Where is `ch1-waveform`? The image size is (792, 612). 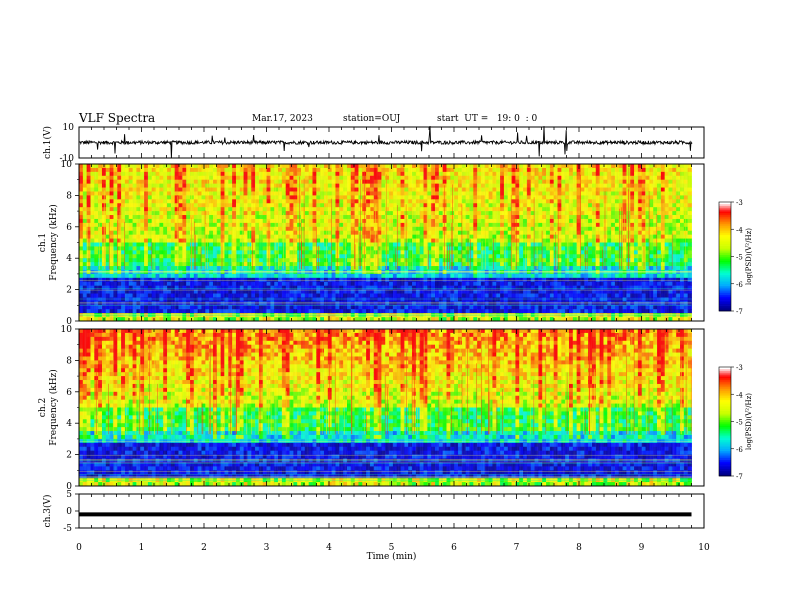
ch1-waveform is located at coordinates (386, 142).